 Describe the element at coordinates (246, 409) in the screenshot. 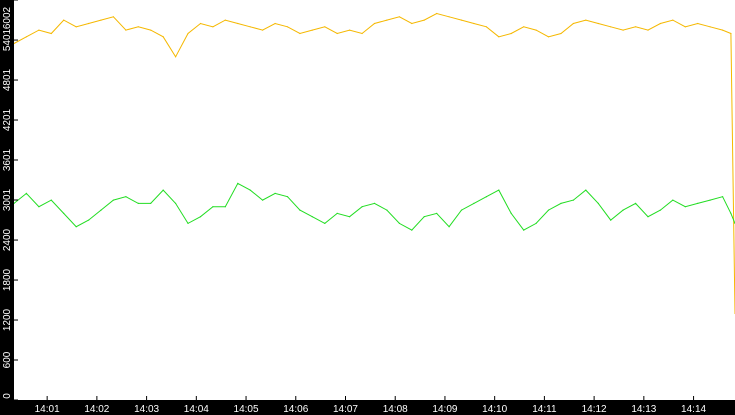

I see `x-tick-label: 14:05` at that location.